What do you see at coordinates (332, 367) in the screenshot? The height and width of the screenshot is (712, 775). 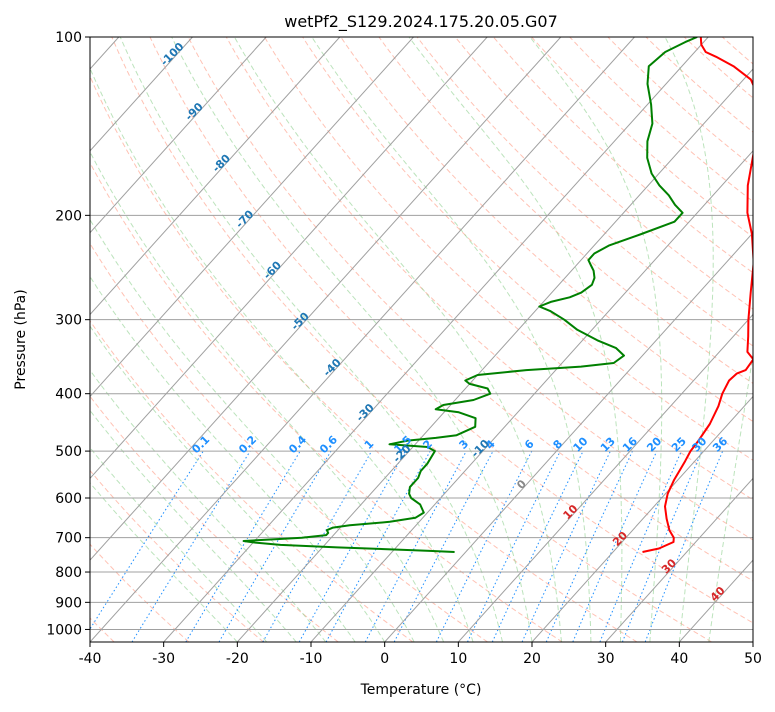 I see `dry-adiabat-label: -40` at bounding box center [332, 367].